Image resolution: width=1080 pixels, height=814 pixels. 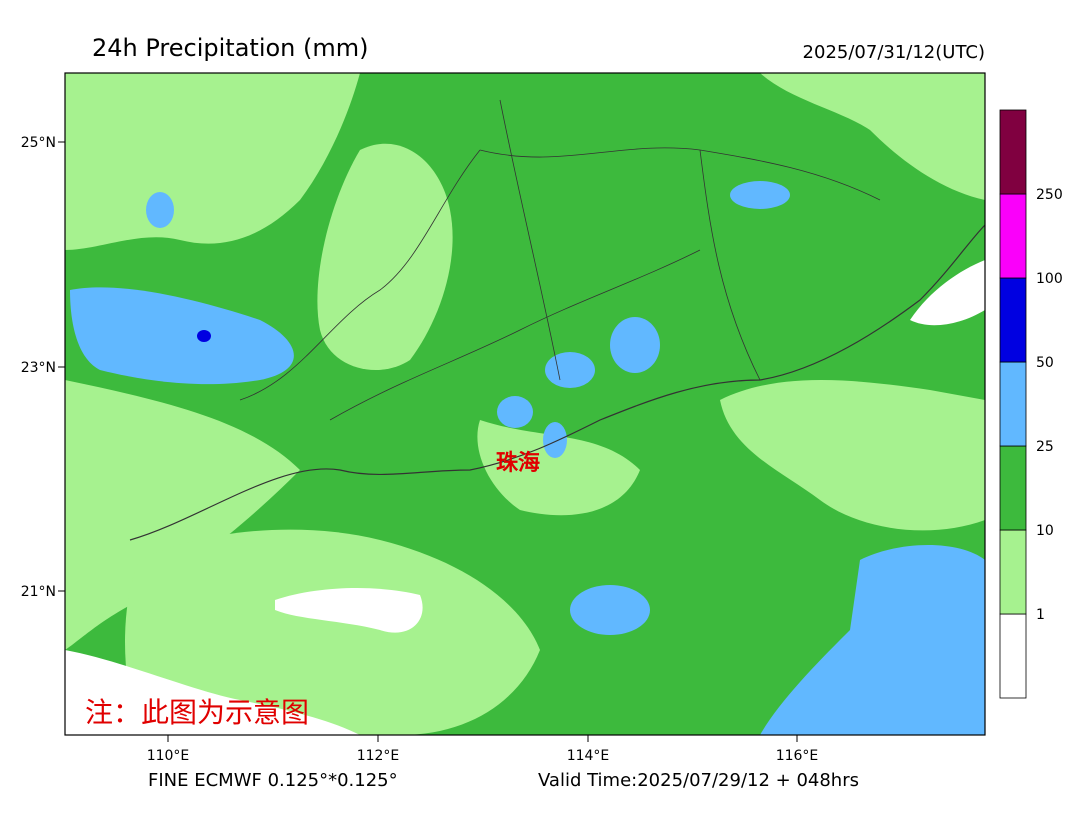 I want to click on colorbar-label: 1, so click(x=1040, y=615).